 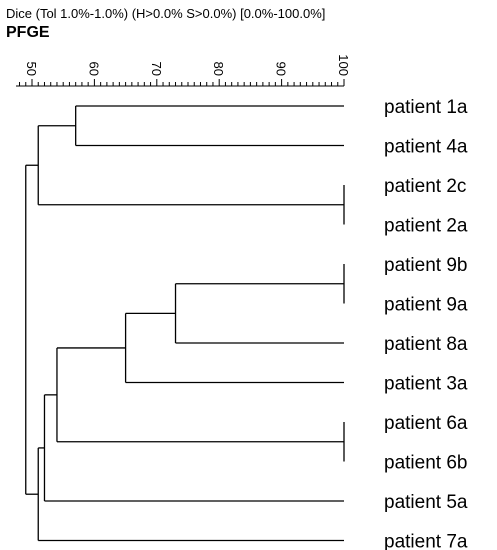 I want to click on scale-tick-label: 80, so click(x=218, y=69).